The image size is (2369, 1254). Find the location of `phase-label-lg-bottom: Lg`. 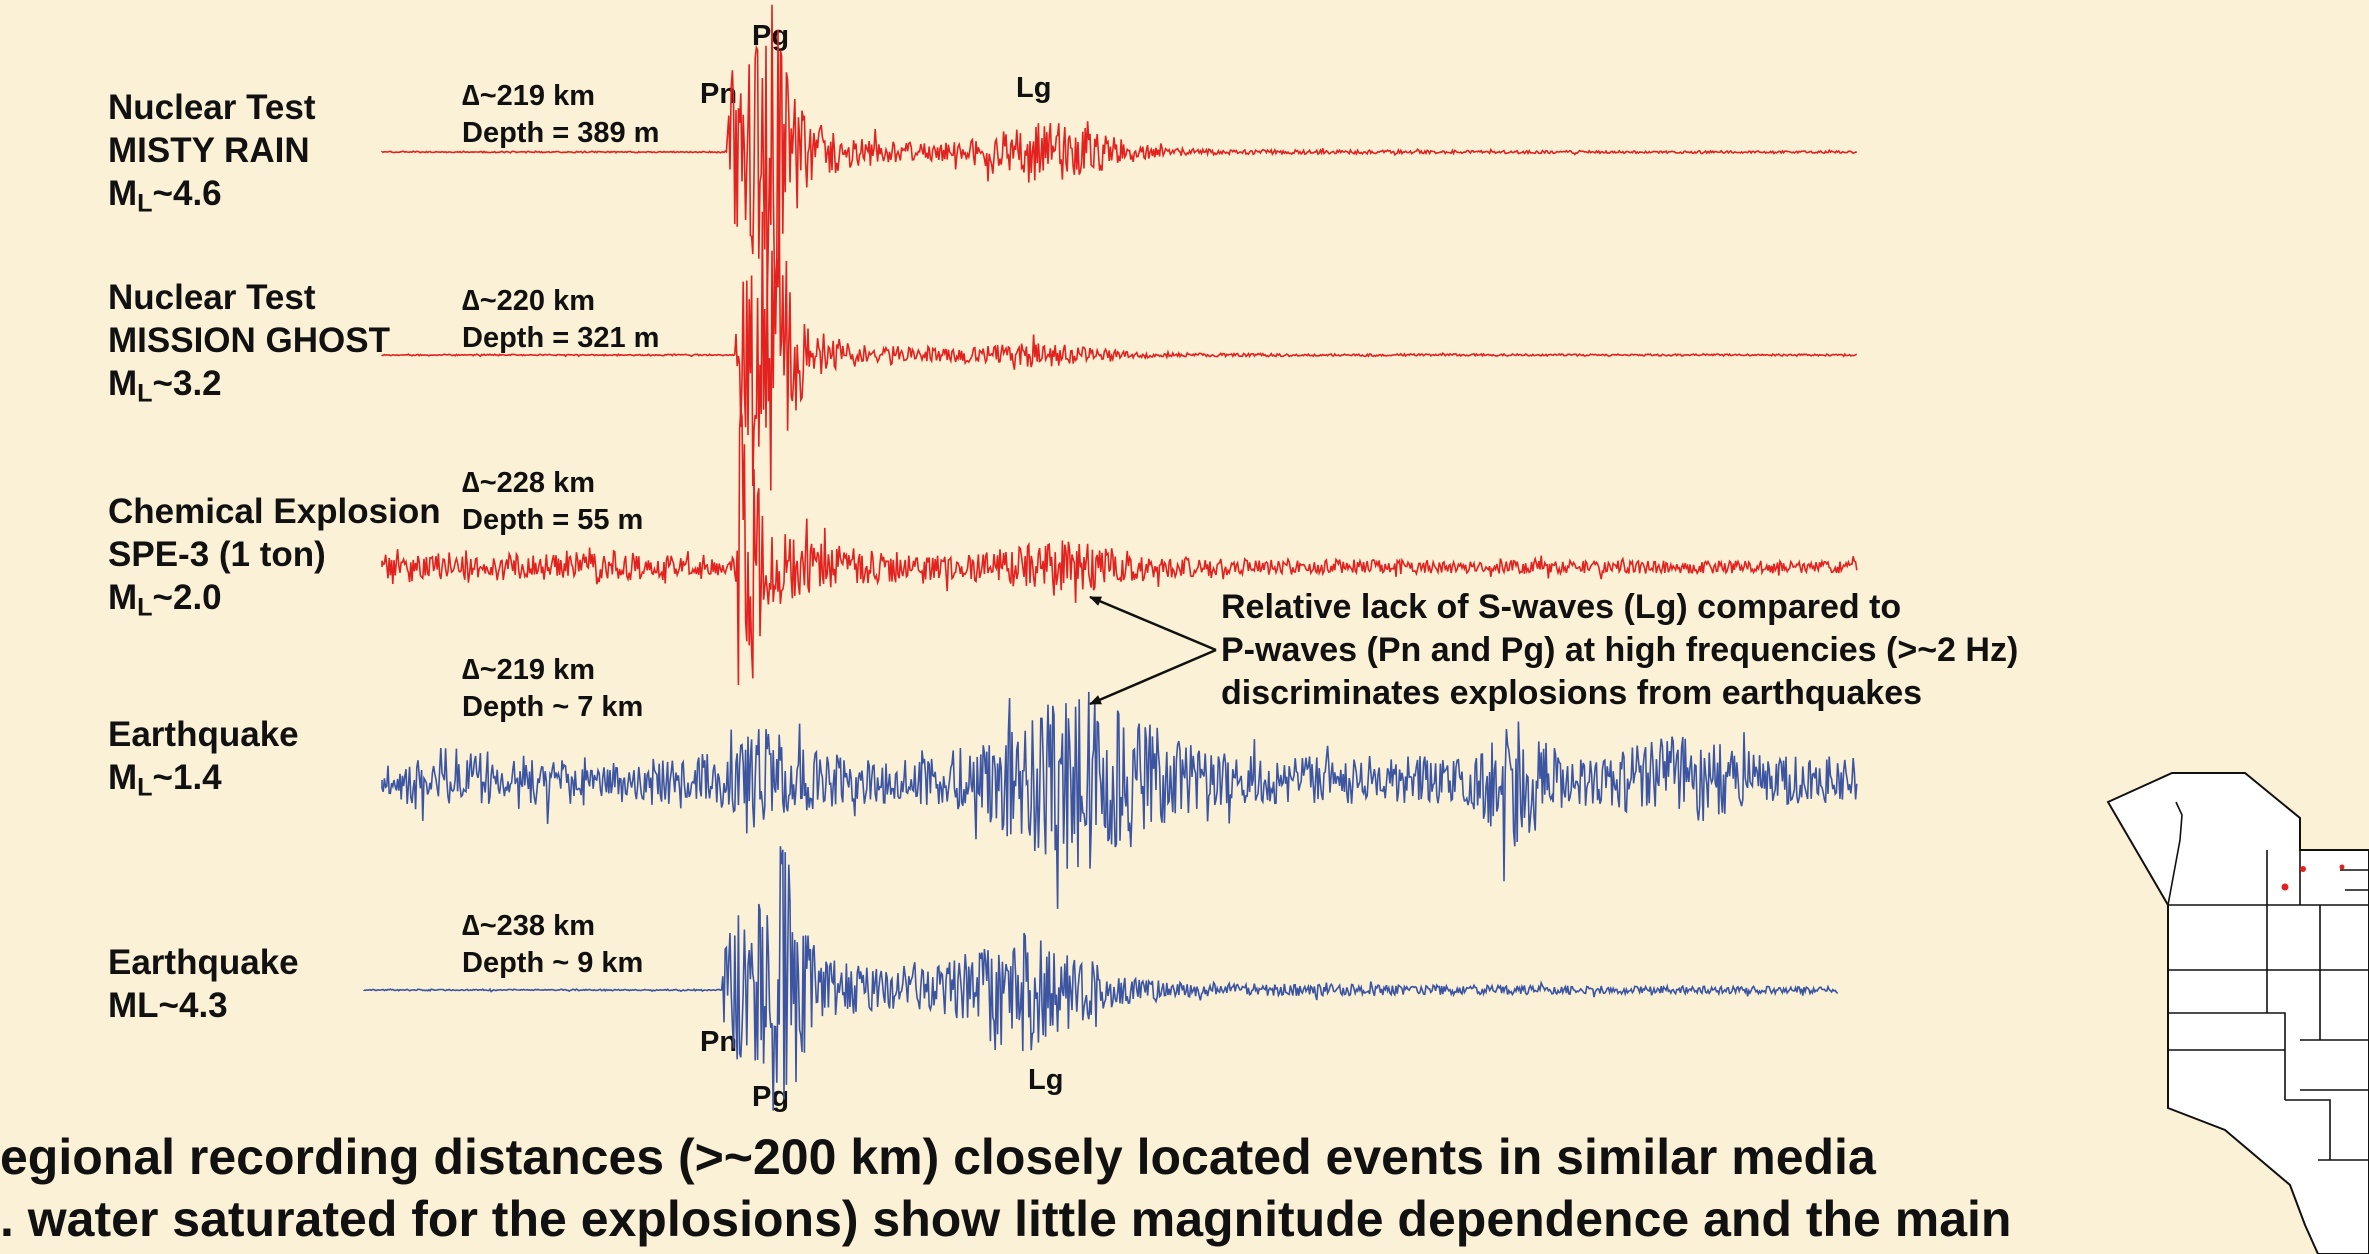

phase-label-lg-bottom: Lg is located at coordinates (1046, 1080).